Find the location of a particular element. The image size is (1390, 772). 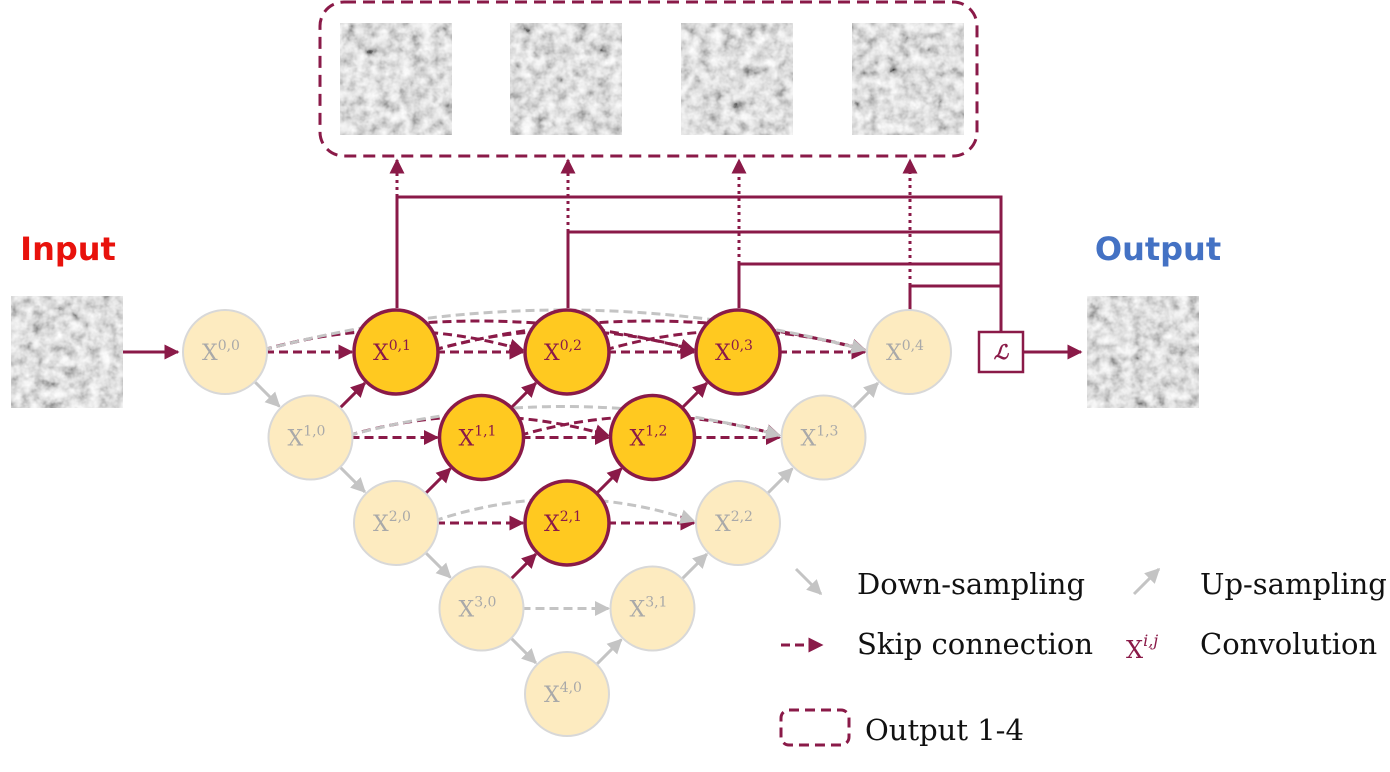

node-x0-1: X0,1 is located at coordinates (396, 352).